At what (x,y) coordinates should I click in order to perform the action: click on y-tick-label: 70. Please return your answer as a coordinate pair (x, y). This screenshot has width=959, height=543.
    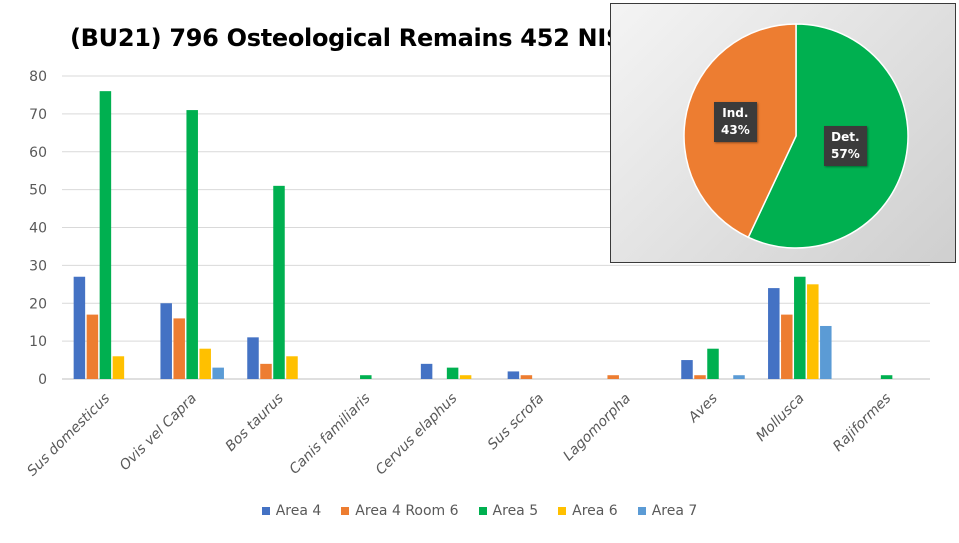
    Looking at the image, I should click on (38, 115).